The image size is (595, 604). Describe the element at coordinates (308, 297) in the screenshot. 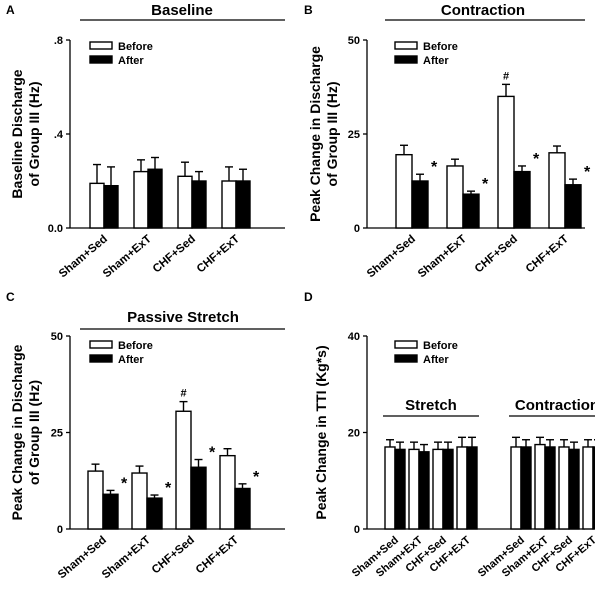

I see `panel-label: D` at that location.